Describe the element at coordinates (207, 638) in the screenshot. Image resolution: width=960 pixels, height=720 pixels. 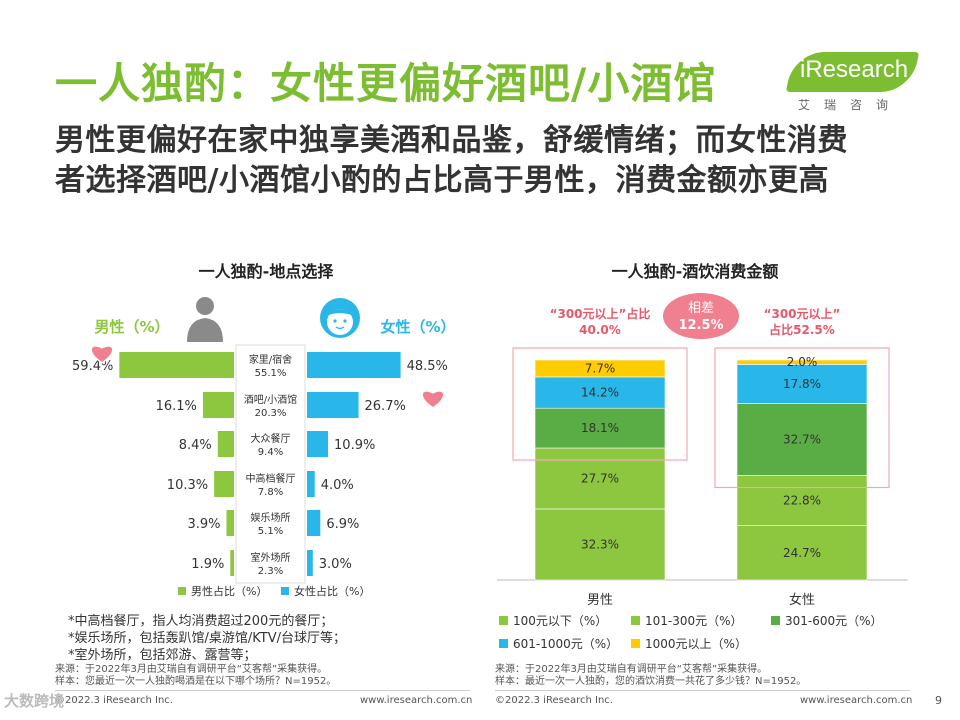
I see `note-line-2: *娱乐场所，包括轰趴馆/桌游馆/KTV/台球厅等；` at that location.